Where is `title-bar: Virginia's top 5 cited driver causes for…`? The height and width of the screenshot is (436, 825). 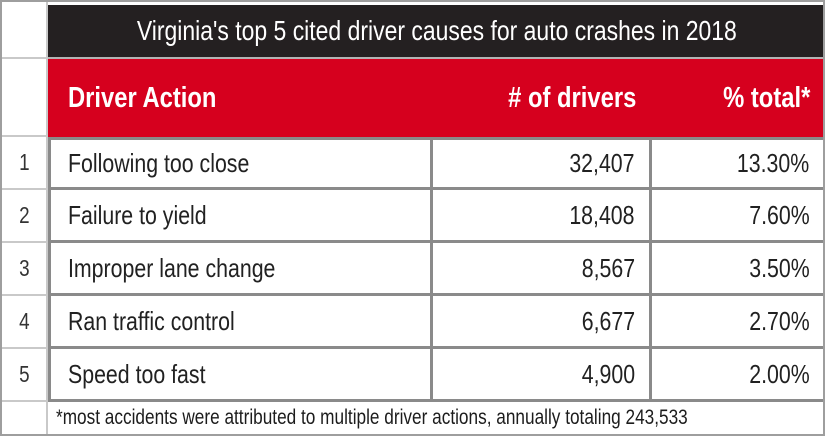
title-bar: Virginia's top 5 cited driver causes for… is located at coordinates (435, 31).